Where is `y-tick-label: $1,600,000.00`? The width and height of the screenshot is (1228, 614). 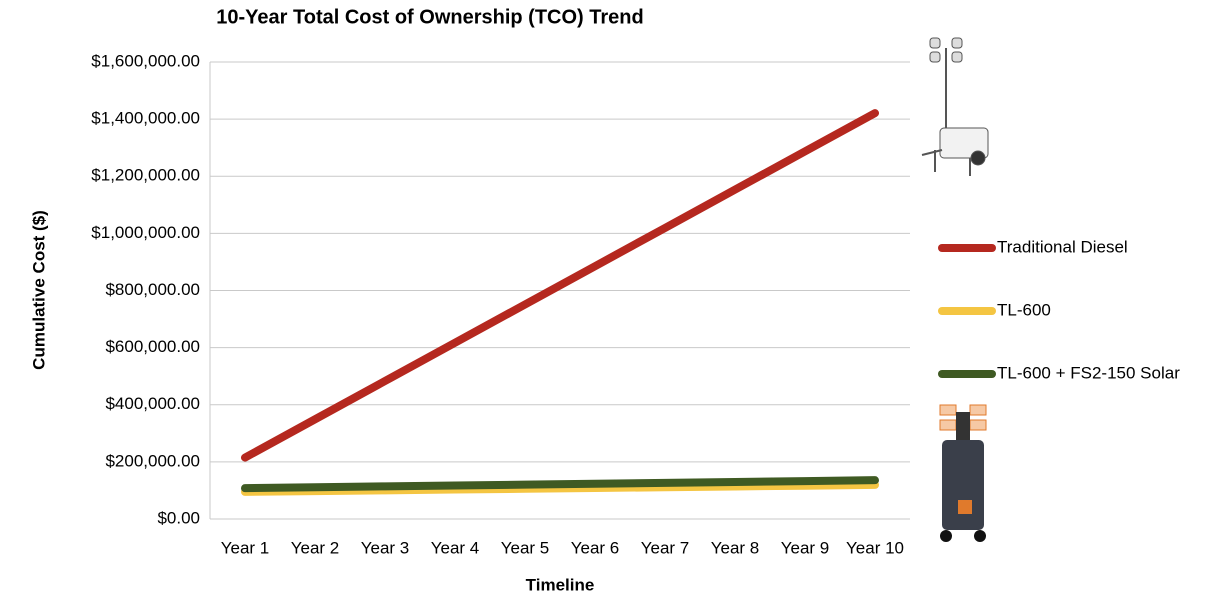 y-tick-label: $1,600,000.00 is located at coordinates (145, 60).